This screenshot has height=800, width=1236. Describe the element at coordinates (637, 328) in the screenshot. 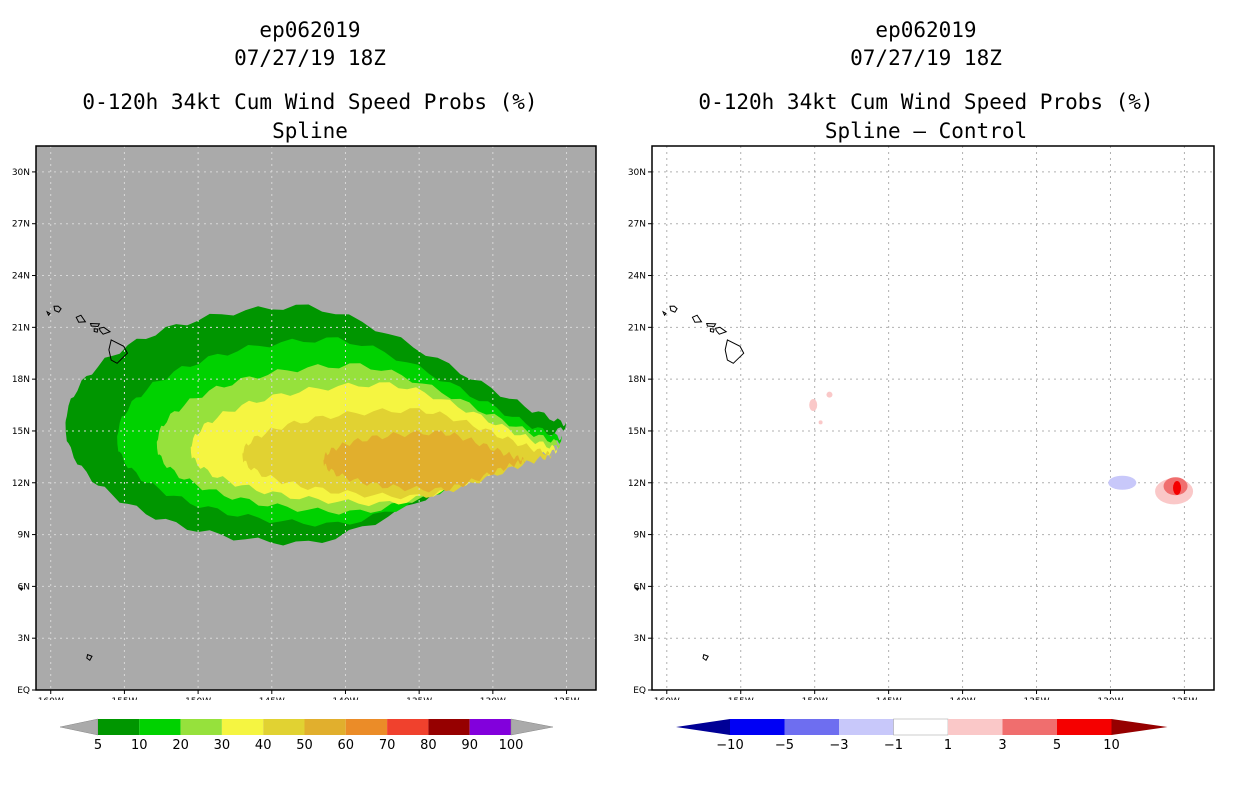

I see `right-y-tick-label: 21N` at that location.